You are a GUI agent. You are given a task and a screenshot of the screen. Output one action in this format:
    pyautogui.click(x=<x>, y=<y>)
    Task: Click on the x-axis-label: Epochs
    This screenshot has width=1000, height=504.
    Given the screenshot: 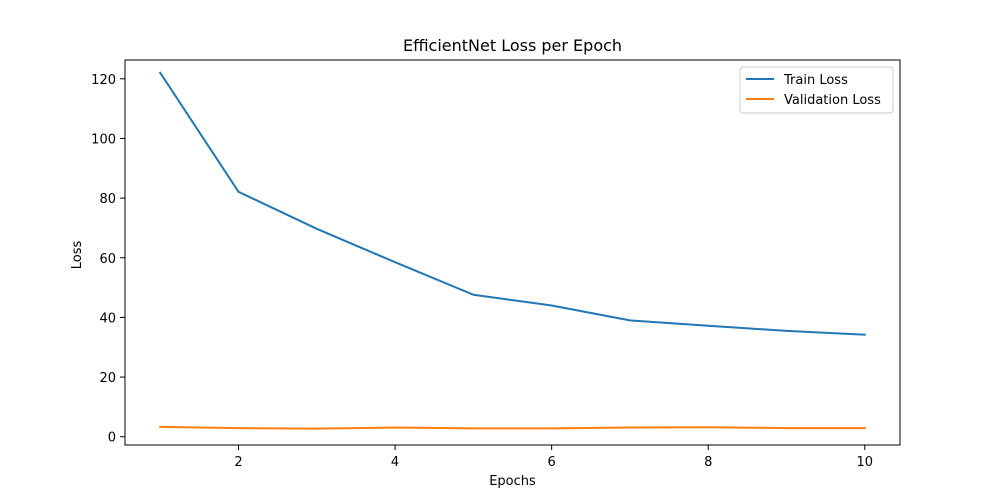 What is the action you would take?
    pyautogui.click(x=512, y=481)
    